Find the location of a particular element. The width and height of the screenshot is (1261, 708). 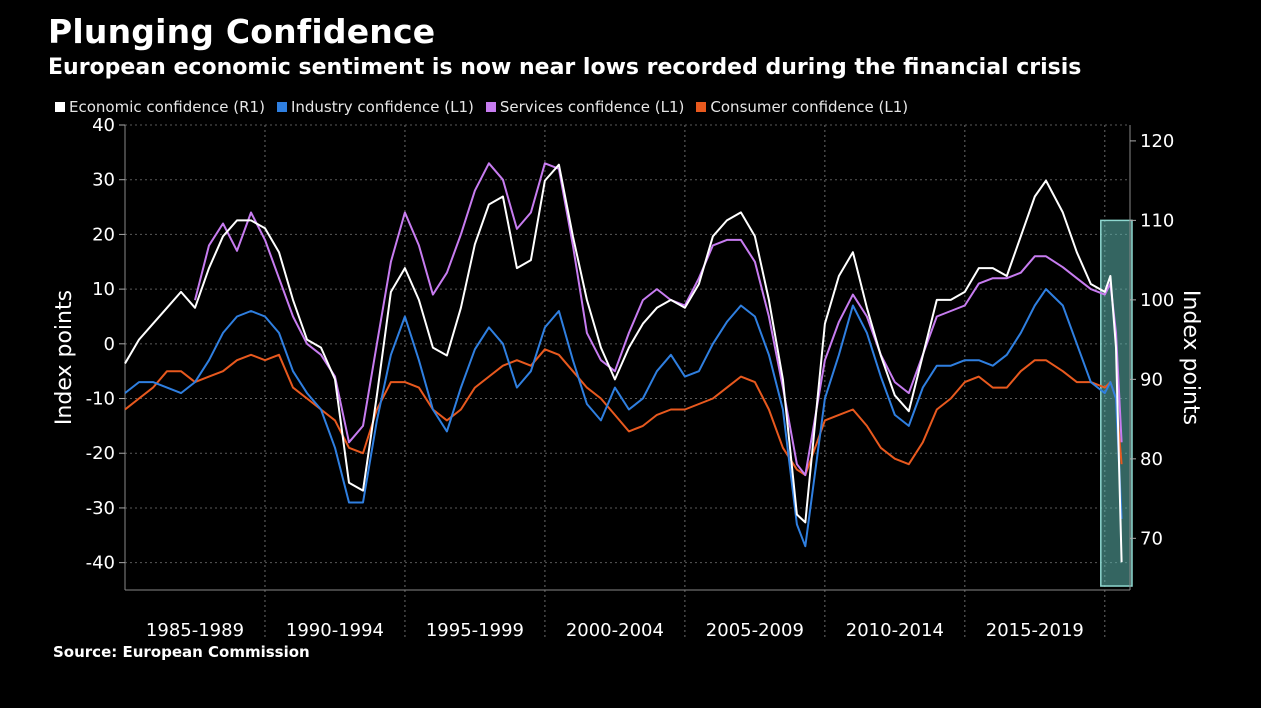

left-tick-label: 10 is located at coordinates (103, 289).